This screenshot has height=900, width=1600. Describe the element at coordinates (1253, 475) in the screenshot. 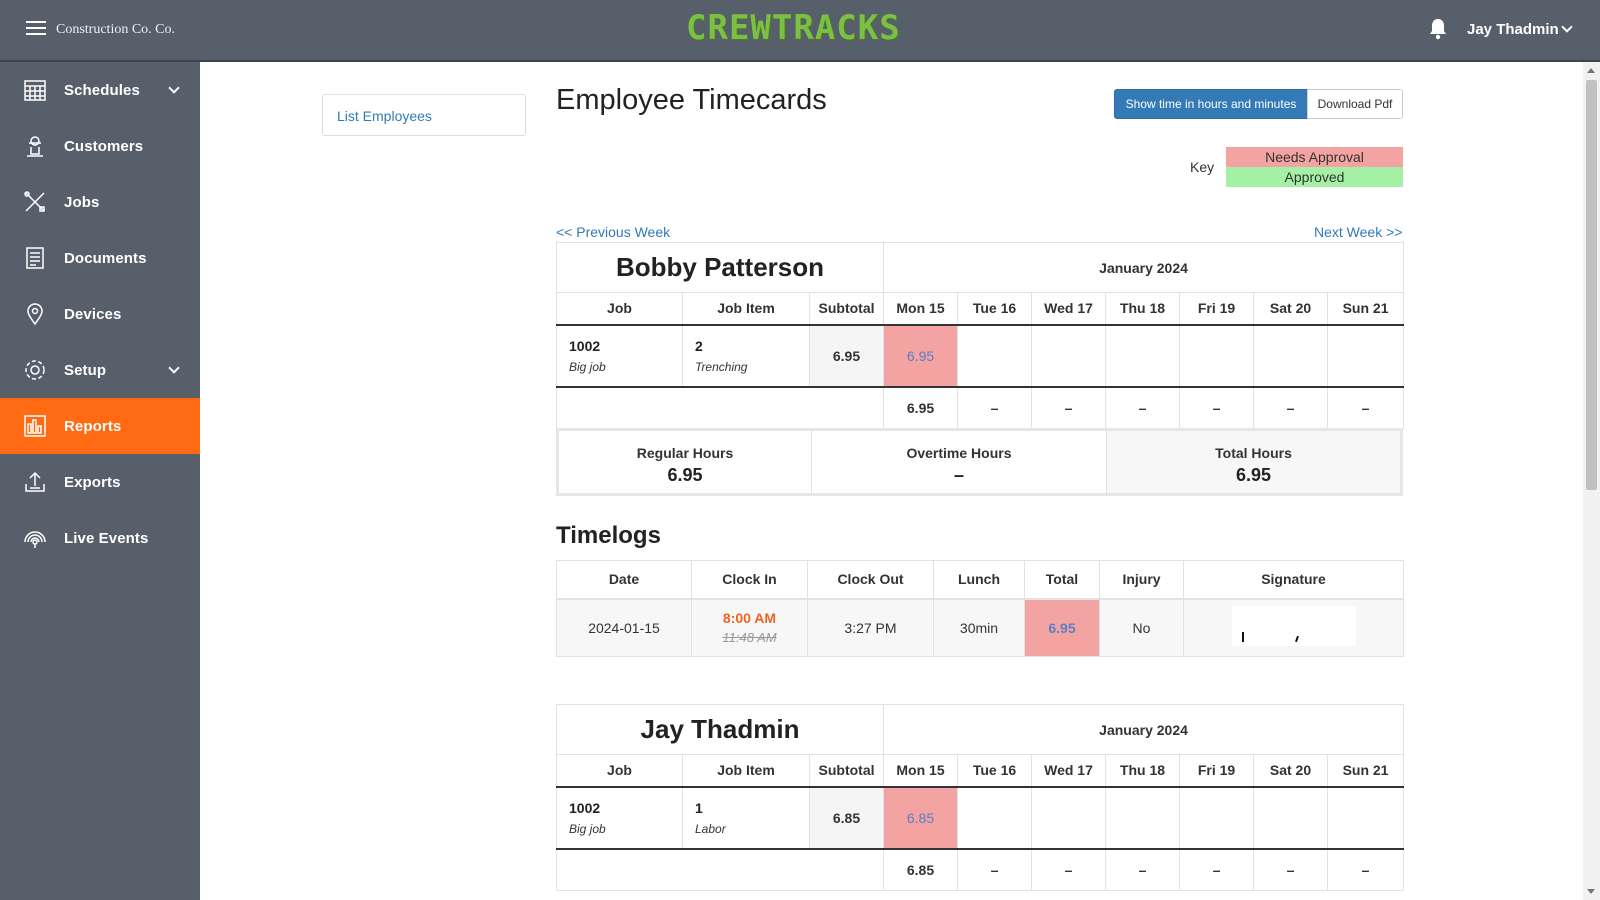

I see `total-hours-value: 6.95` at that location.